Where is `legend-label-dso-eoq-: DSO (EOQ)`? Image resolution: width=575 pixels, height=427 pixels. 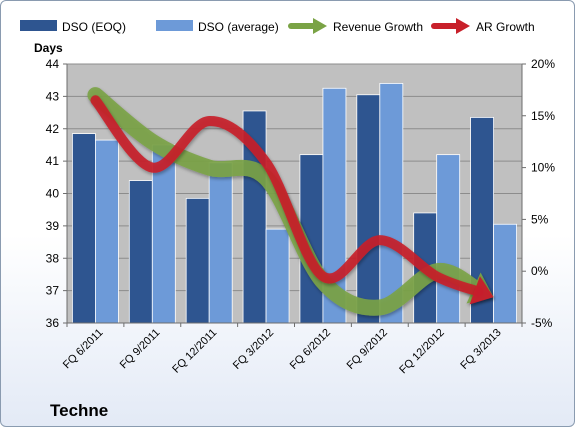
legend-label-dso-eoq-: DSO (EOQ) is located at coordinates (94, 27).